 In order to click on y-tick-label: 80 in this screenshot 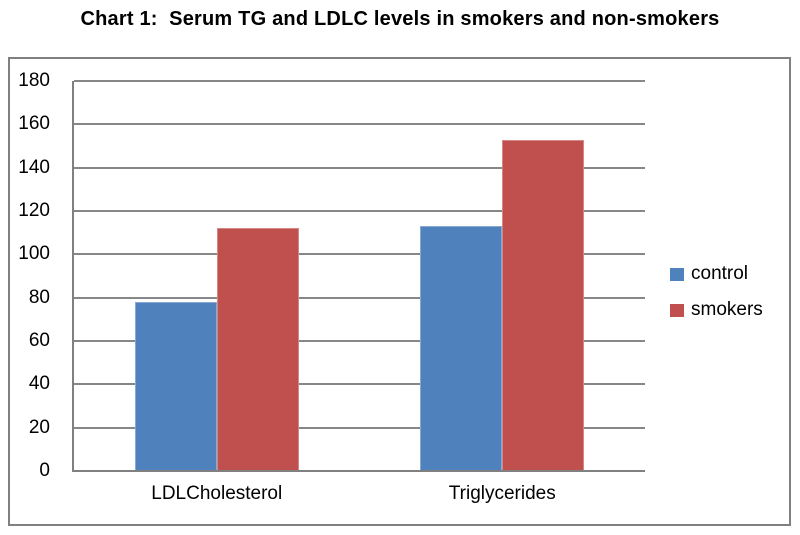, I will do `click(39, 297)`.